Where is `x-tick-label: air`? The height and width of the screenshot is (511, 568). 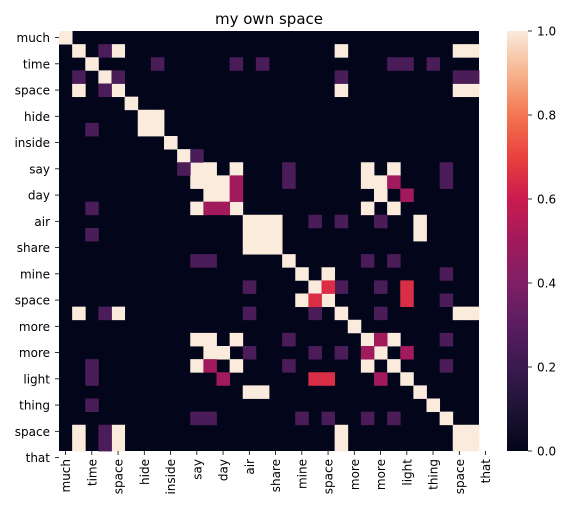 x-tick-label: air is located at coordinates (250, 467).